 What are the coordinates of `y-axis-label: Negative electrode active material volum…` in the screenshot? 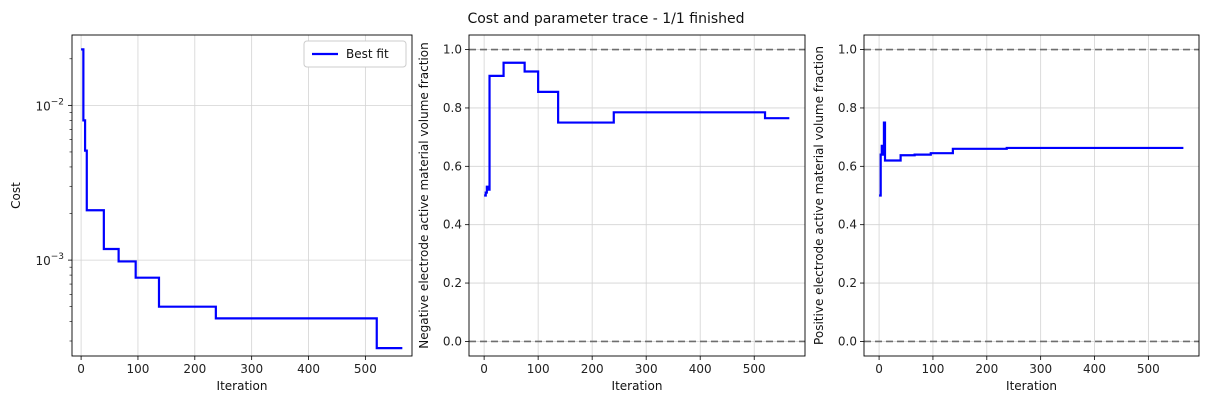 It's located at (424, 195).